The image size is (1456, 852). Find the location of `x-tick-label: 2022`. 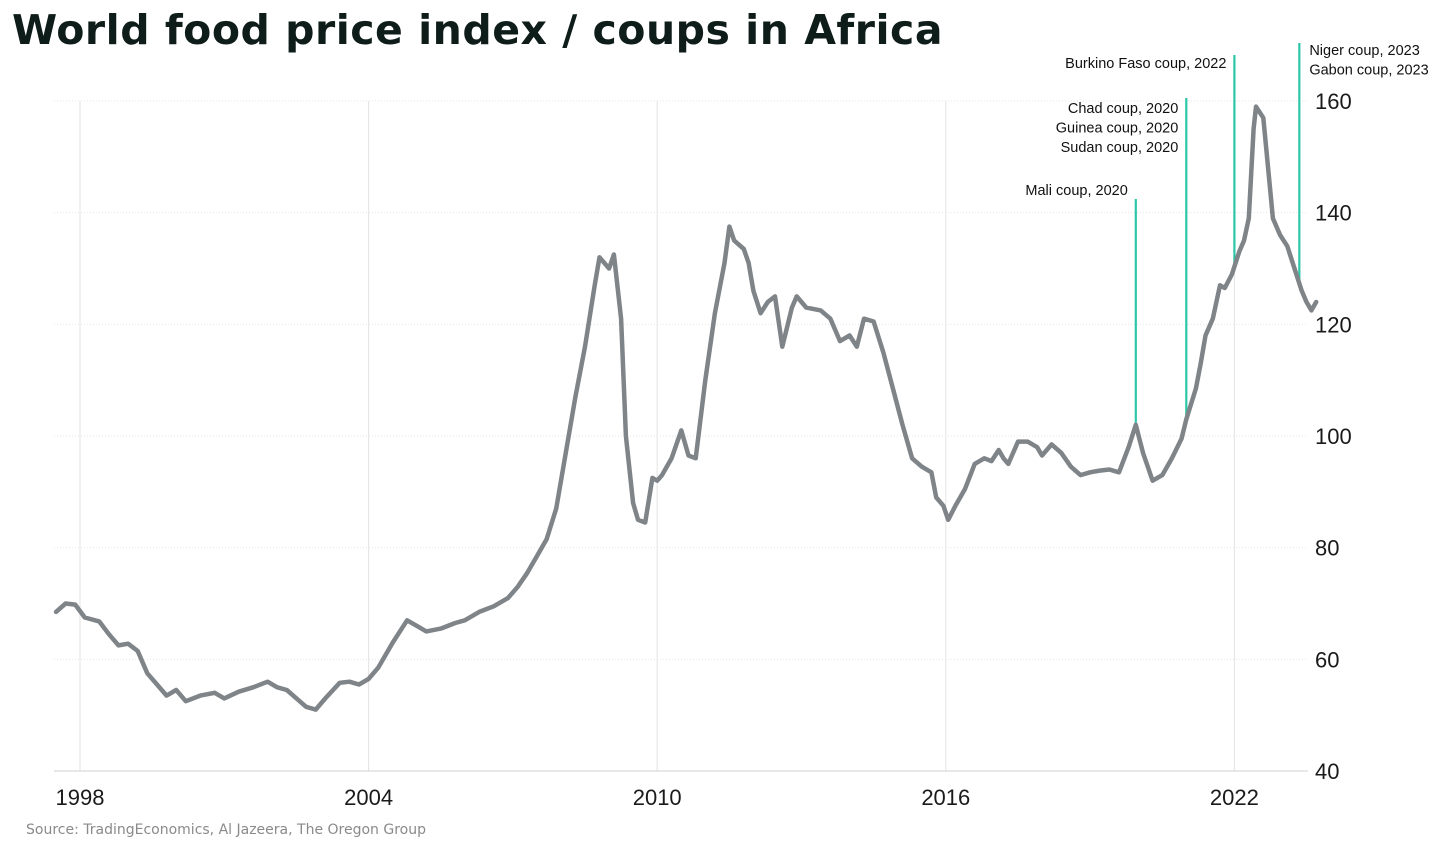

x-tick-label: 2022 is located at coordinates (1234, 797).